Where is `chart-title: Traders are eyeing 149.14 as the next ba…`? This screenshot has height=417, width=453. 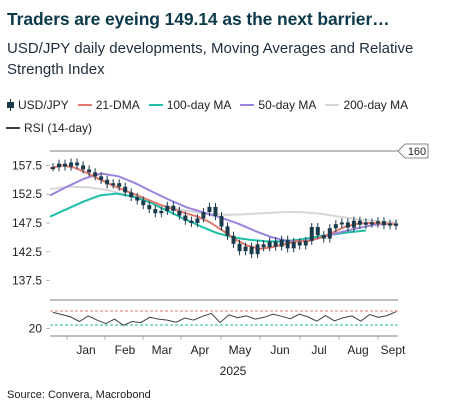 chart-title: Traders are eyeing 149.14 as the next ba… is located at coordinates (198, 19).